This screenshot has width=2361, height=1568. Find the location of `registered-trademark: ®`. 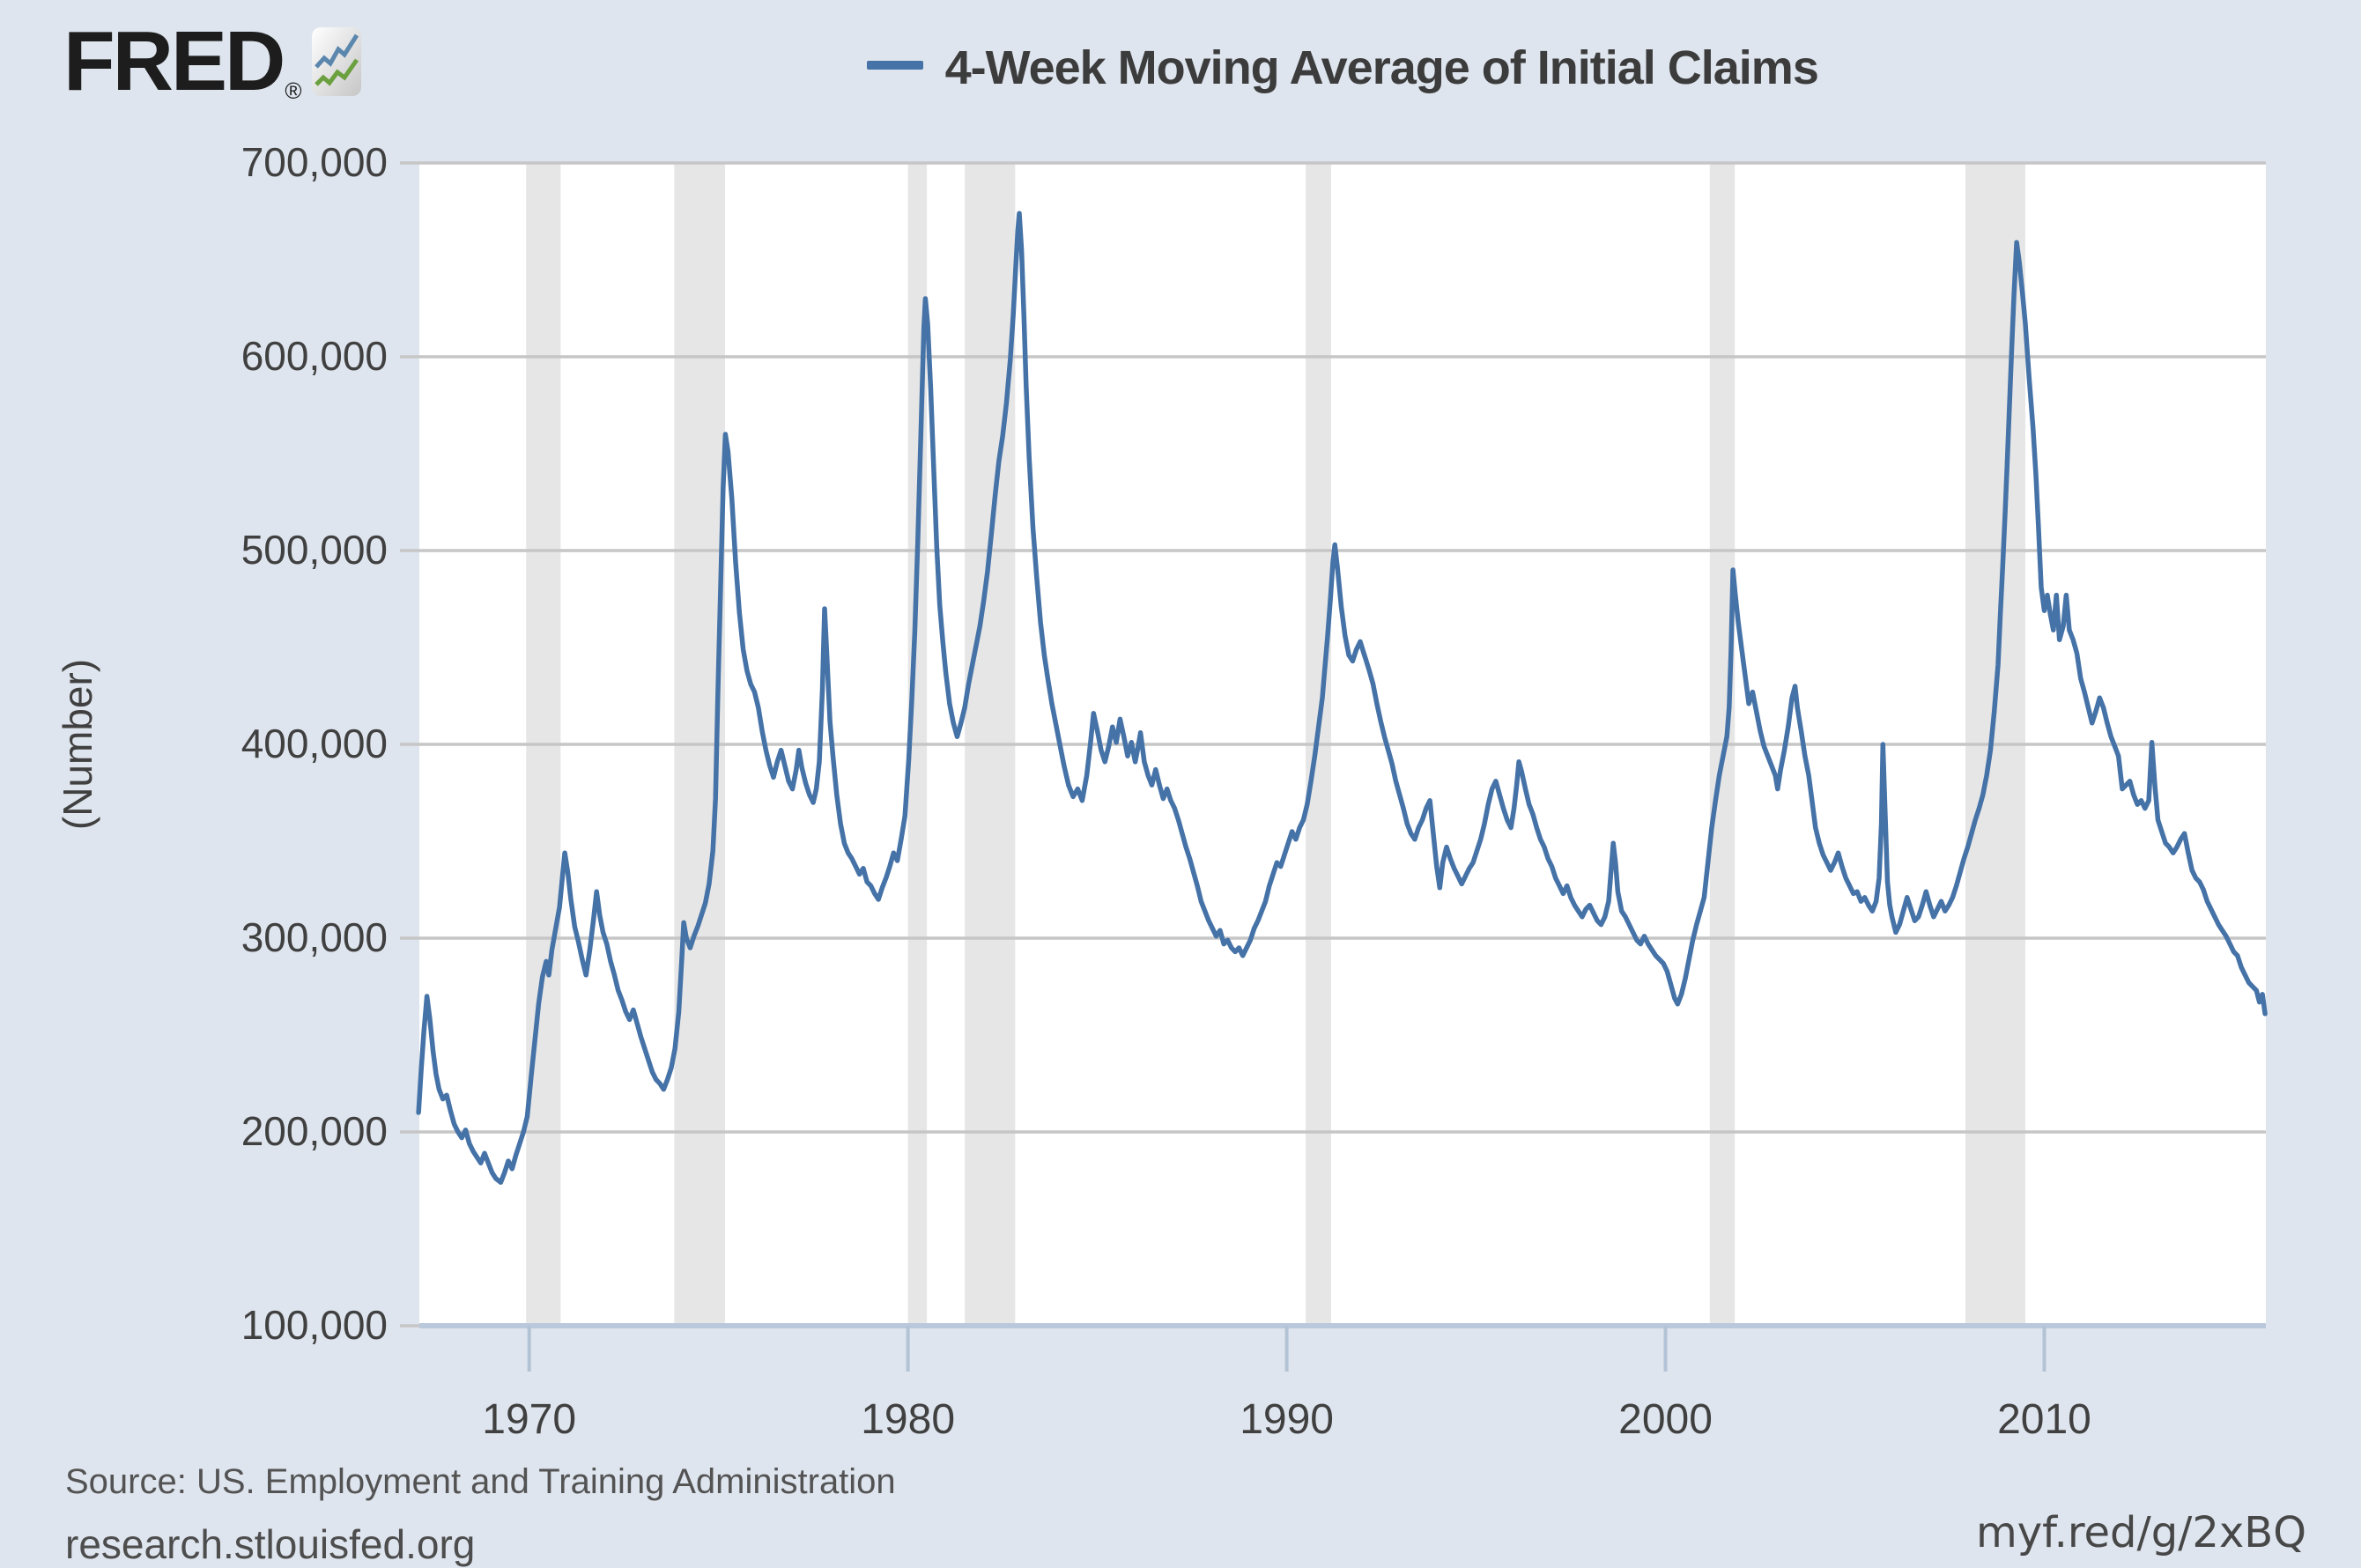

registered-trademark: ® is located at coordinates (293, 91).